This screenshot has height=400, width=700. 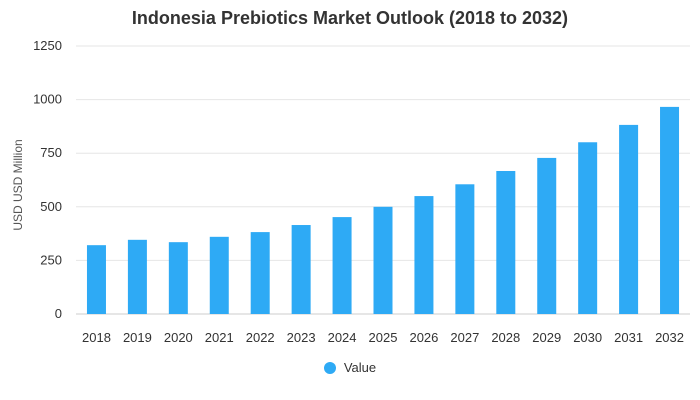 What do you see at coordinates (628, 337) in the screenshot?
I see `x-tick-label: 2031` at bounding box center [628, 337].